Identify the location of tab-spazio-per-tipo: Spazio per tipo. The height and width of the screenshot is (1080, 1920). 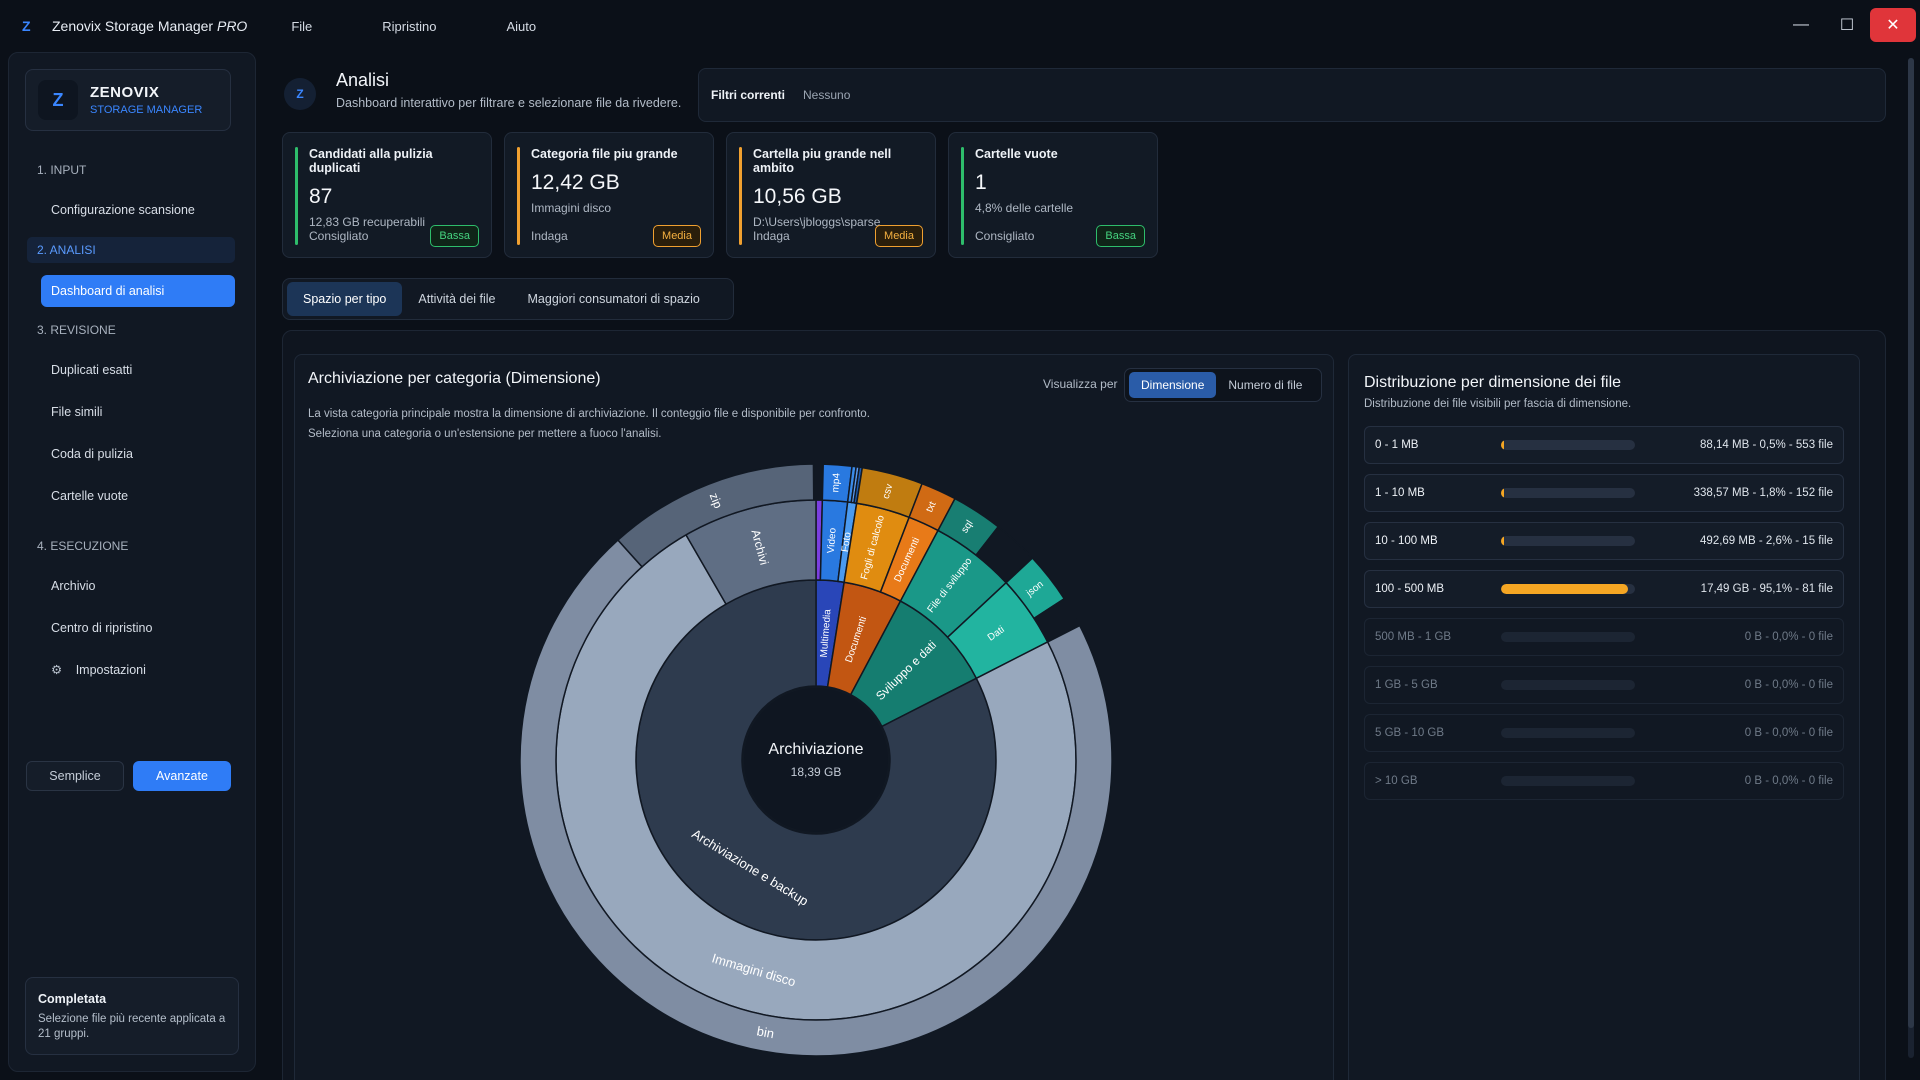
(345, 299).